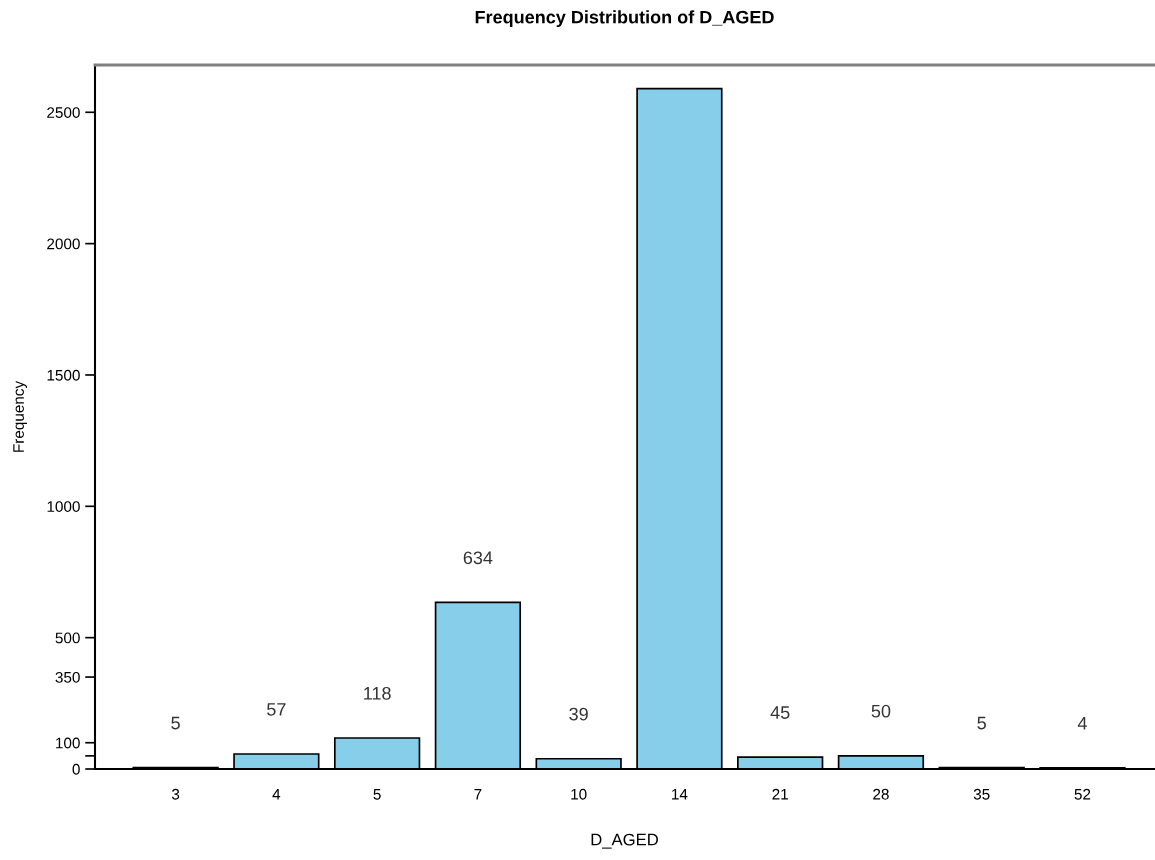 This screenshot has width=1155, height=860. What do you see at coordinates (624, 19) in the screenshot?
I see `chart-title: Frequency Distribution of D_AGED` at bounding box center [624, 19].